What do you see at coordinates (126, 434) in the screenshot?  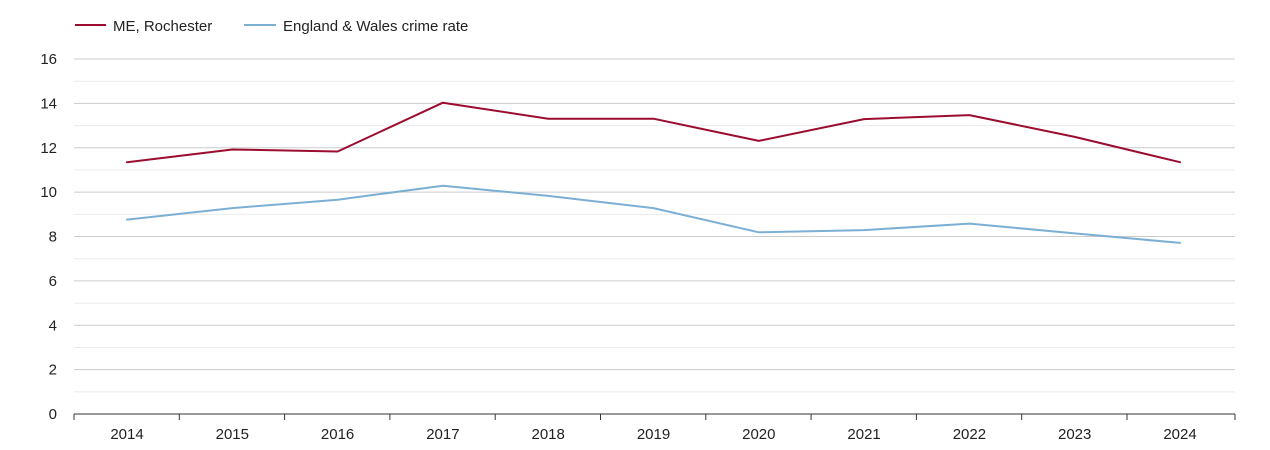 I see `x-tick-label: 2014` at bounding box center [126, 434].